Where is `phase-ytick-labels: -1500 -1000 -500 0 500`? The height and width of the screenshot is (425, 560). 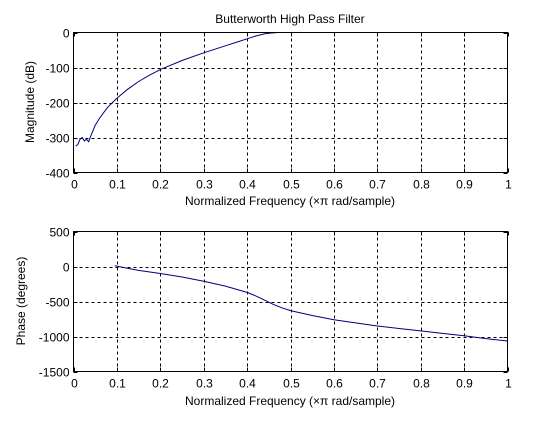 phase-ytick-labels: -1500 -1000 -500 0 500 is located at coordinates (54, 303).